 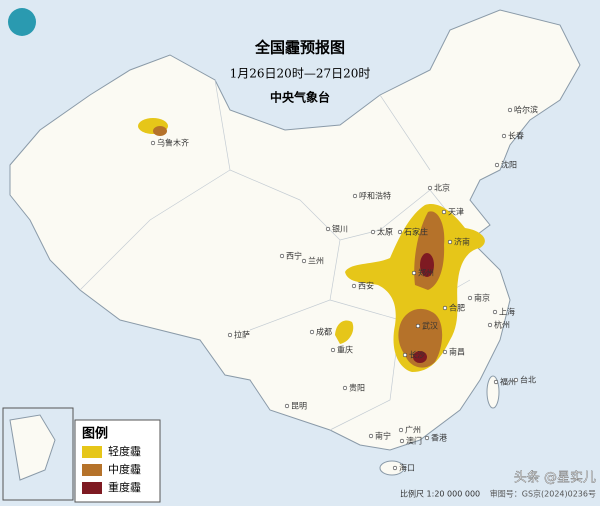 What do you see at coordinates (385, 232) in the screenshot?
I see `city-label: 太原` at bounding box center [385, 232].